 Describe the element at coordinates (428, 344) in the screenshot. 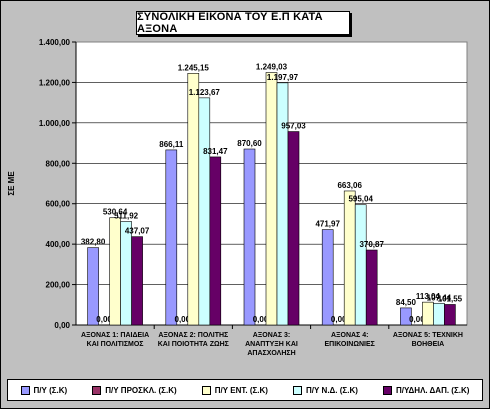

I see `x-tick-label: ΒΟΗΘΕΙΑ` at that location.